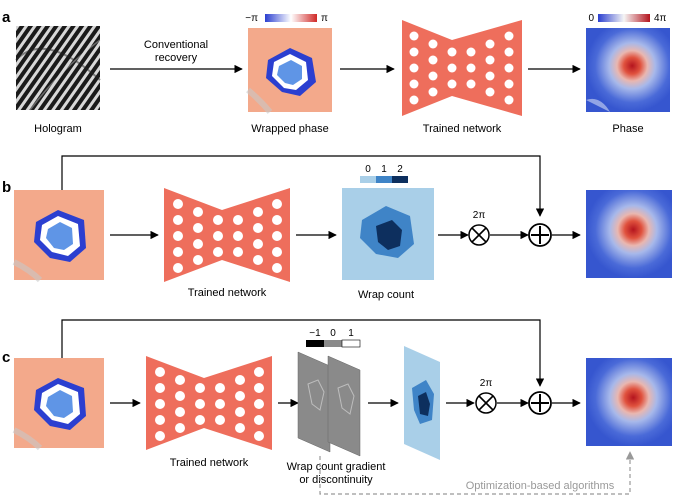  I want to click on trained-network-b, so click(227, 235).